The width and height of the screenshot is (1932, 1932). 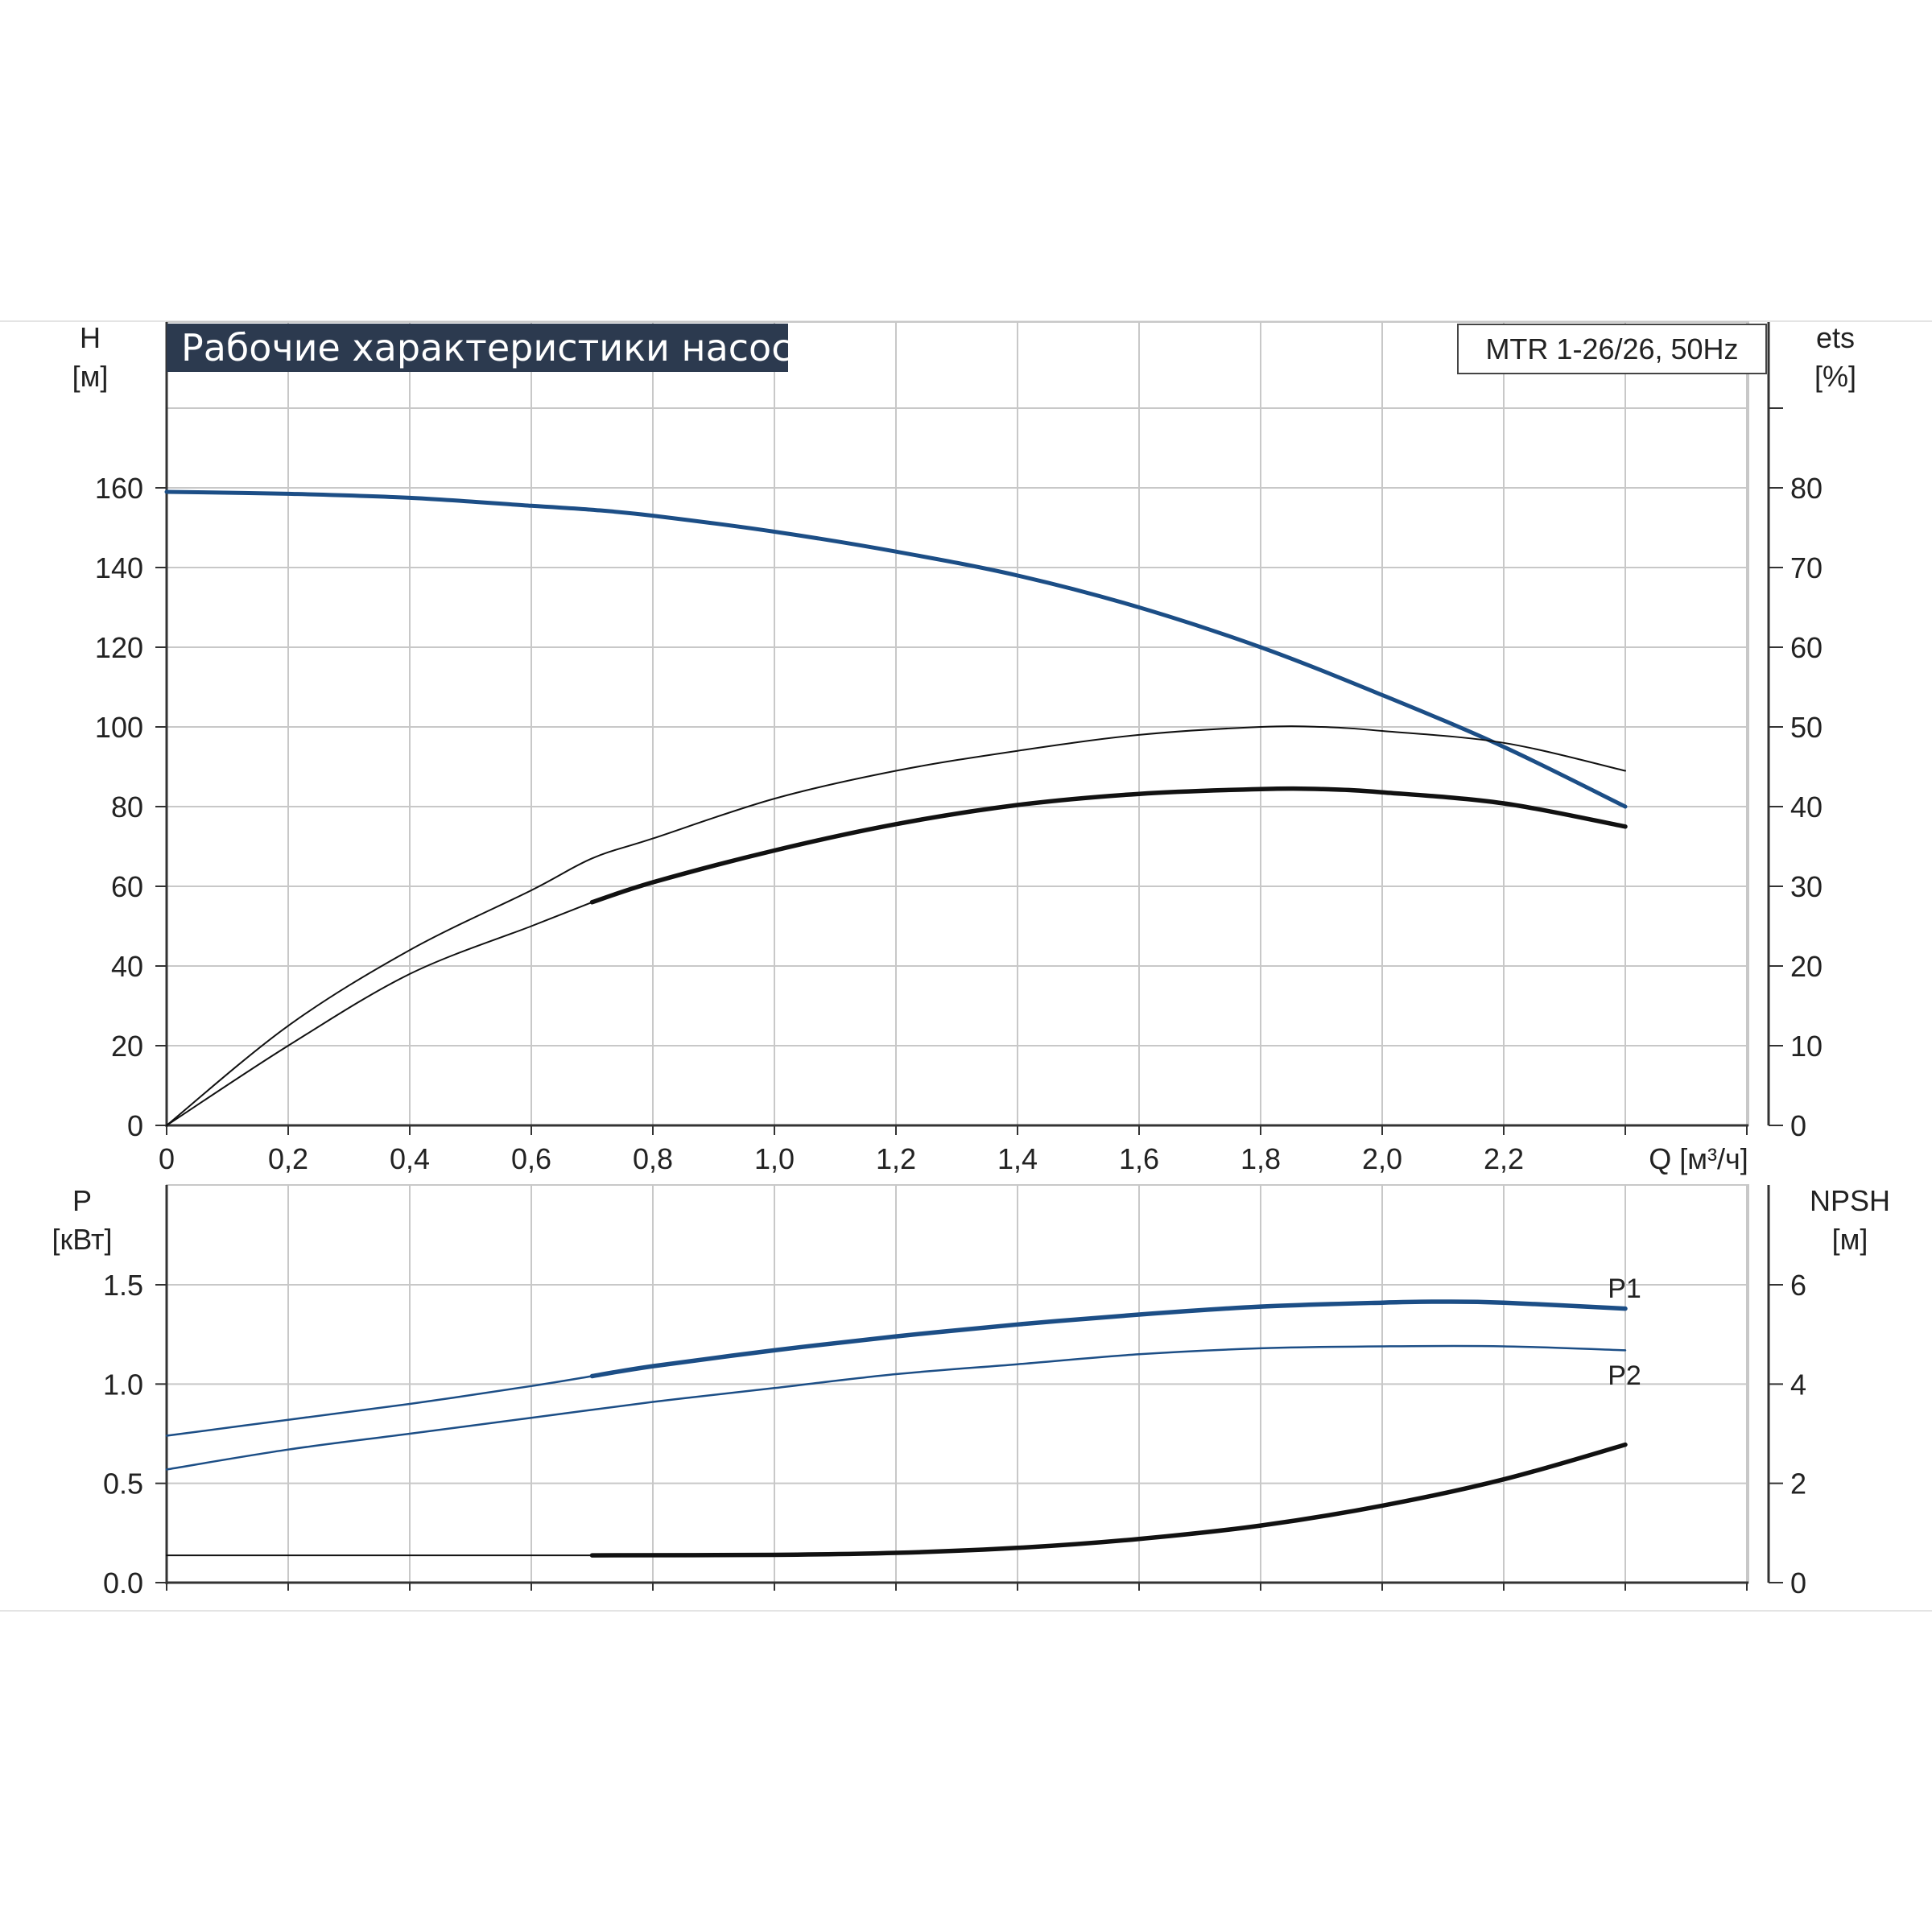 I want to click on npsh-tick-label: 4, so click(x=1798, y=1384).